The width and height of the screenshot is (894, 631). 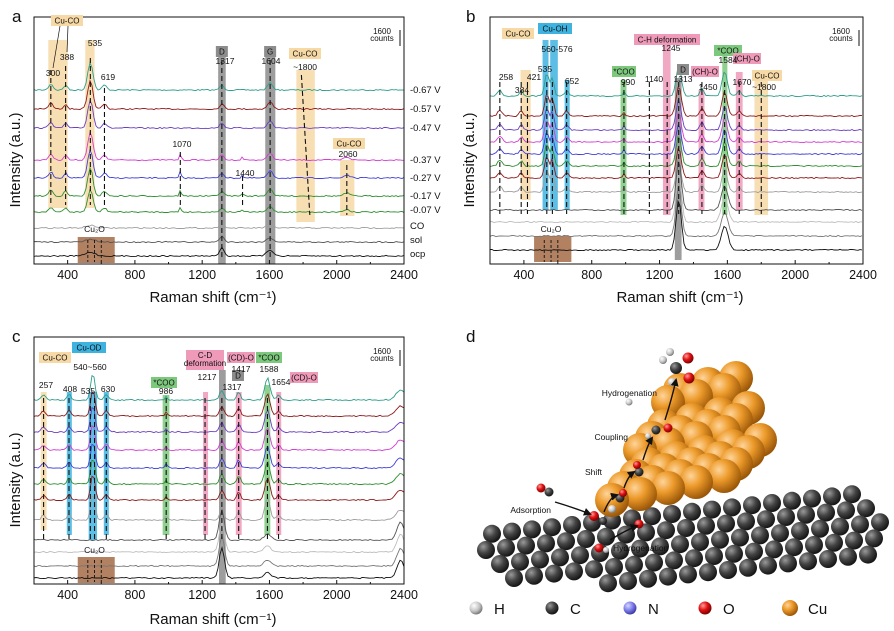 What do you see at coordinates (225, 591) in the screenshot?
I see `panel-c-xticks: 400 800 1200 1600 2000 2400` at bounding box center [225, 591].